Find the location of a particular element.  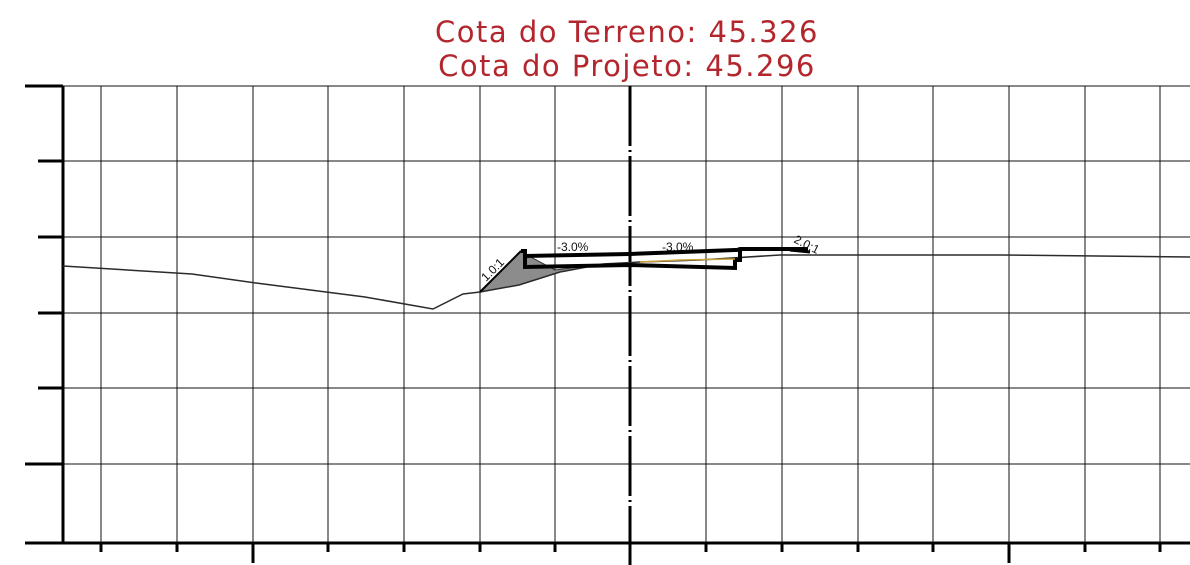

pavement-bottom is located at coordinates (632, 260).